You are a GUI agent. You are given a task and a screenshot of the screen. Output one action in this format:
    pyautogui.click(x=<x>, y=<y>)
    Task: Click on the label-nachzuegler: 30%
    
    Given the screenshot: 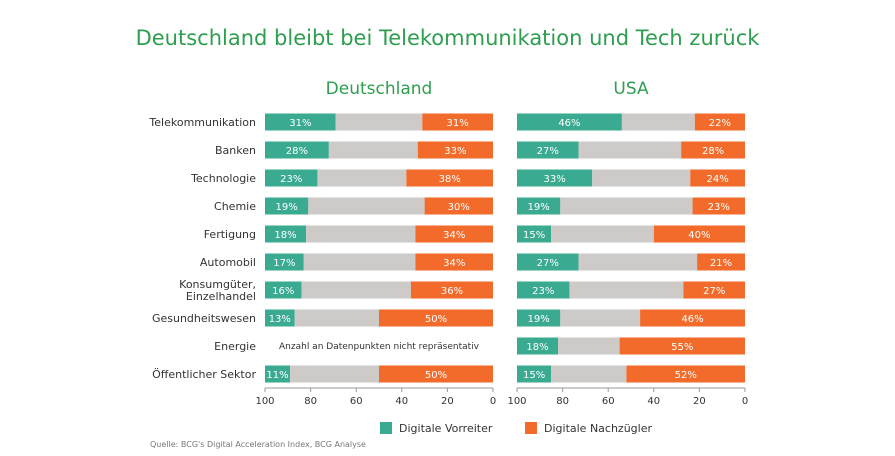 What is the action you would take?
    pyautogui.click(x=459, y=207)
    